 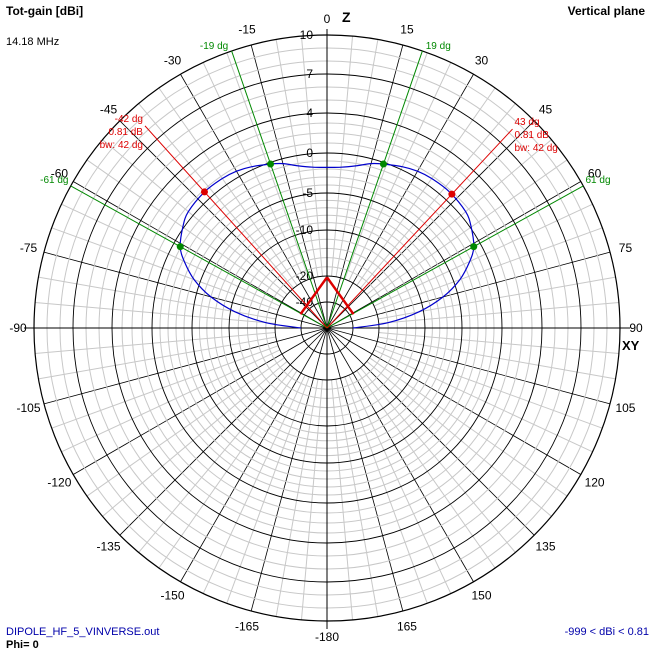 I want to click on angle-tick-label: -135, so click(x=108, y=546).